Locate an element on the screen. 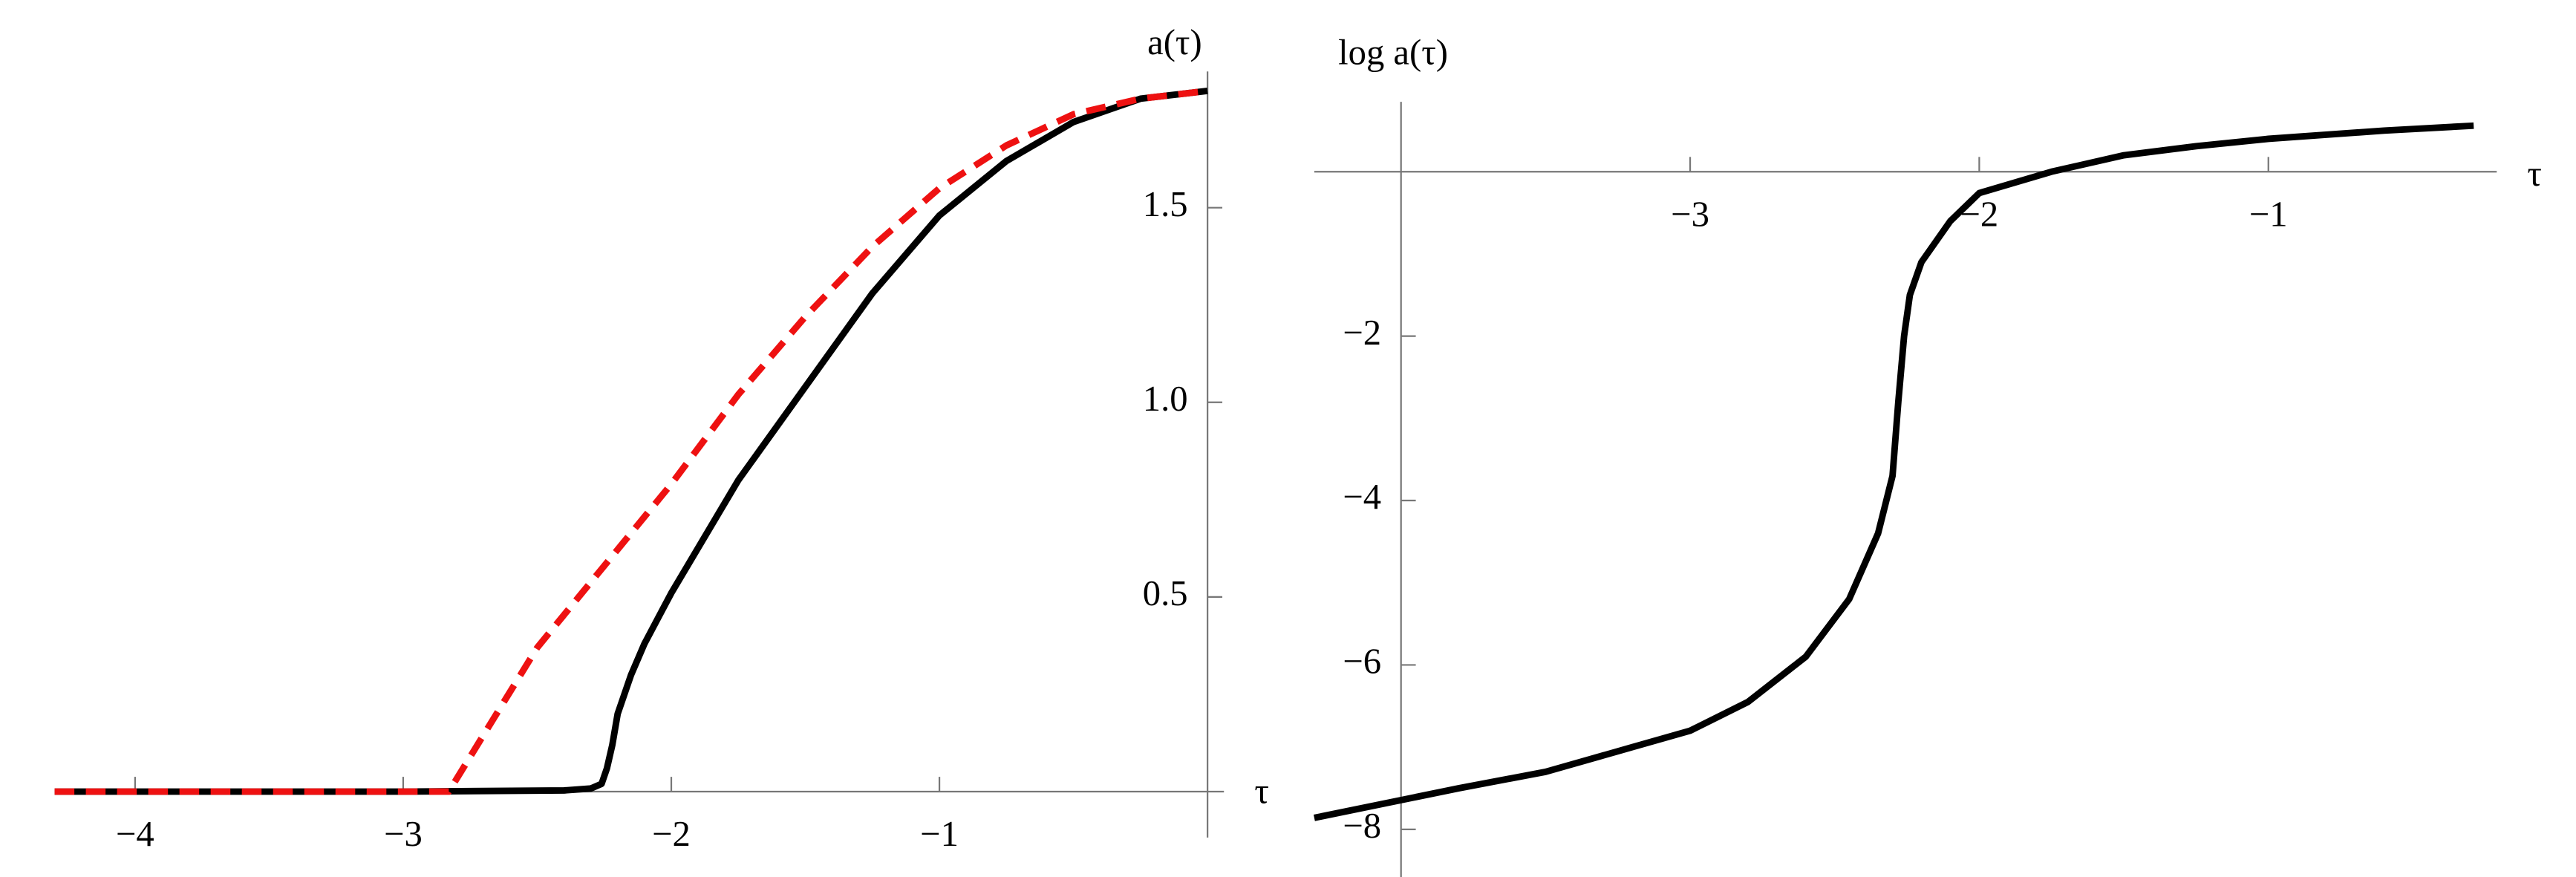 The width and height of the screenshot is (2576, 877). y-axis-label: log a(τ) is located at coordinates (1393, 52).